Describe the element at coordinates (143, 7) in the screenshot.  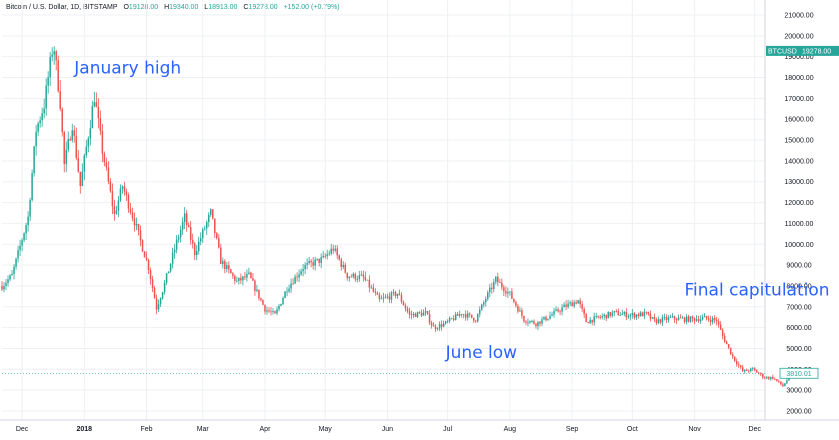
I see `open-value: 19128.00` at that location.